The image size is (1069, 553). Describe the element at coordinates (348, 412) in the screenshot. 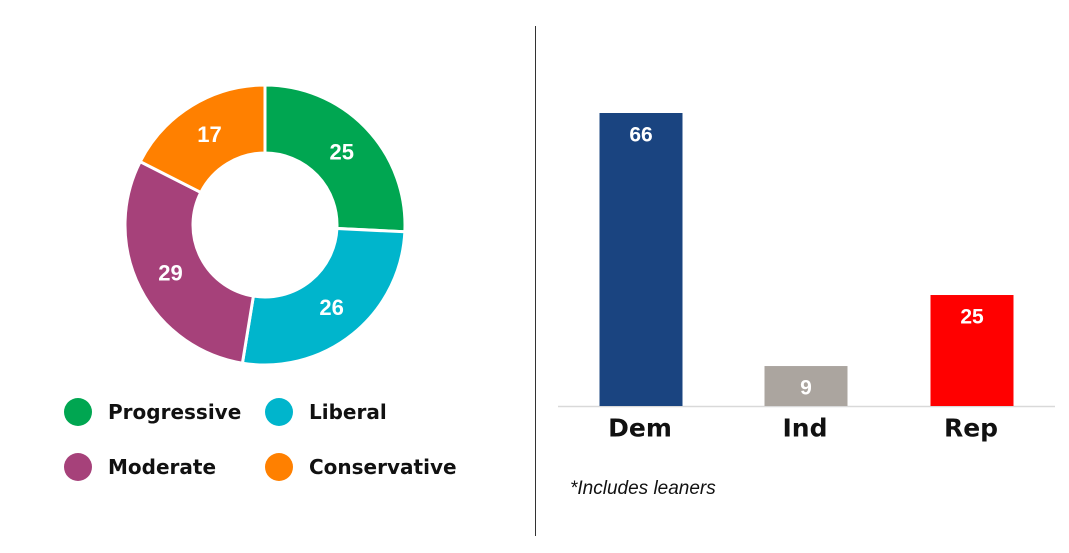

I see `legend-label-liberal: Liberal` at that location.